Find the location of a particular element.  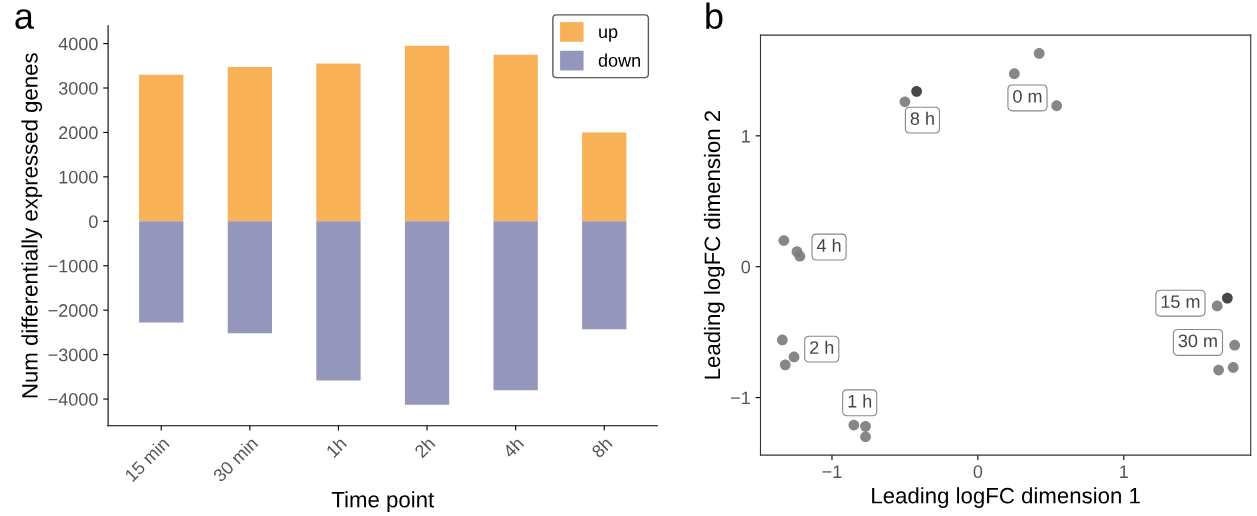

x-axis-title: Time point is located at coordinates (383, 501).